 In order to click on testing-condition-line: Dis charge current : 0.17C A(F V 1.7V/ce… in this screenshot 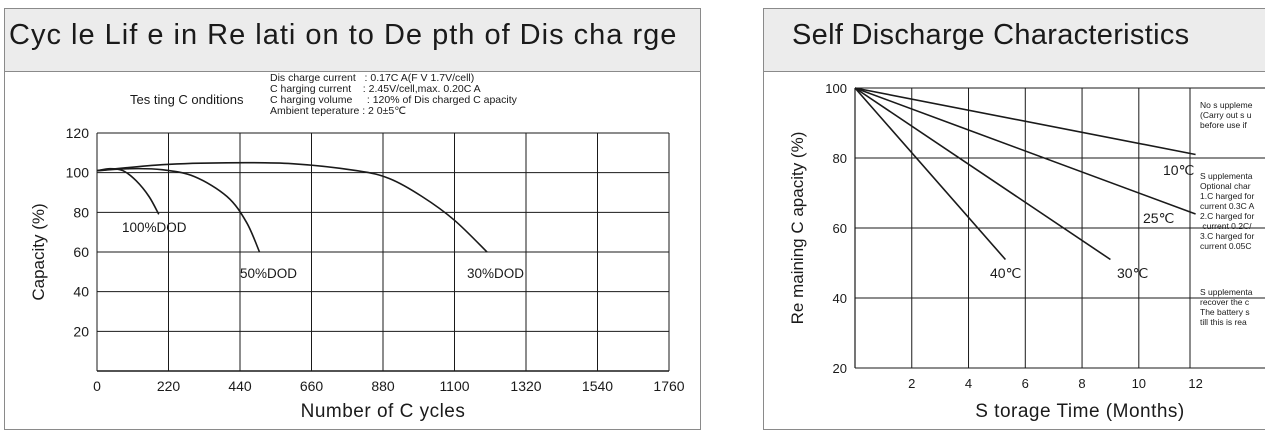, I will do `click(372, 78)`.